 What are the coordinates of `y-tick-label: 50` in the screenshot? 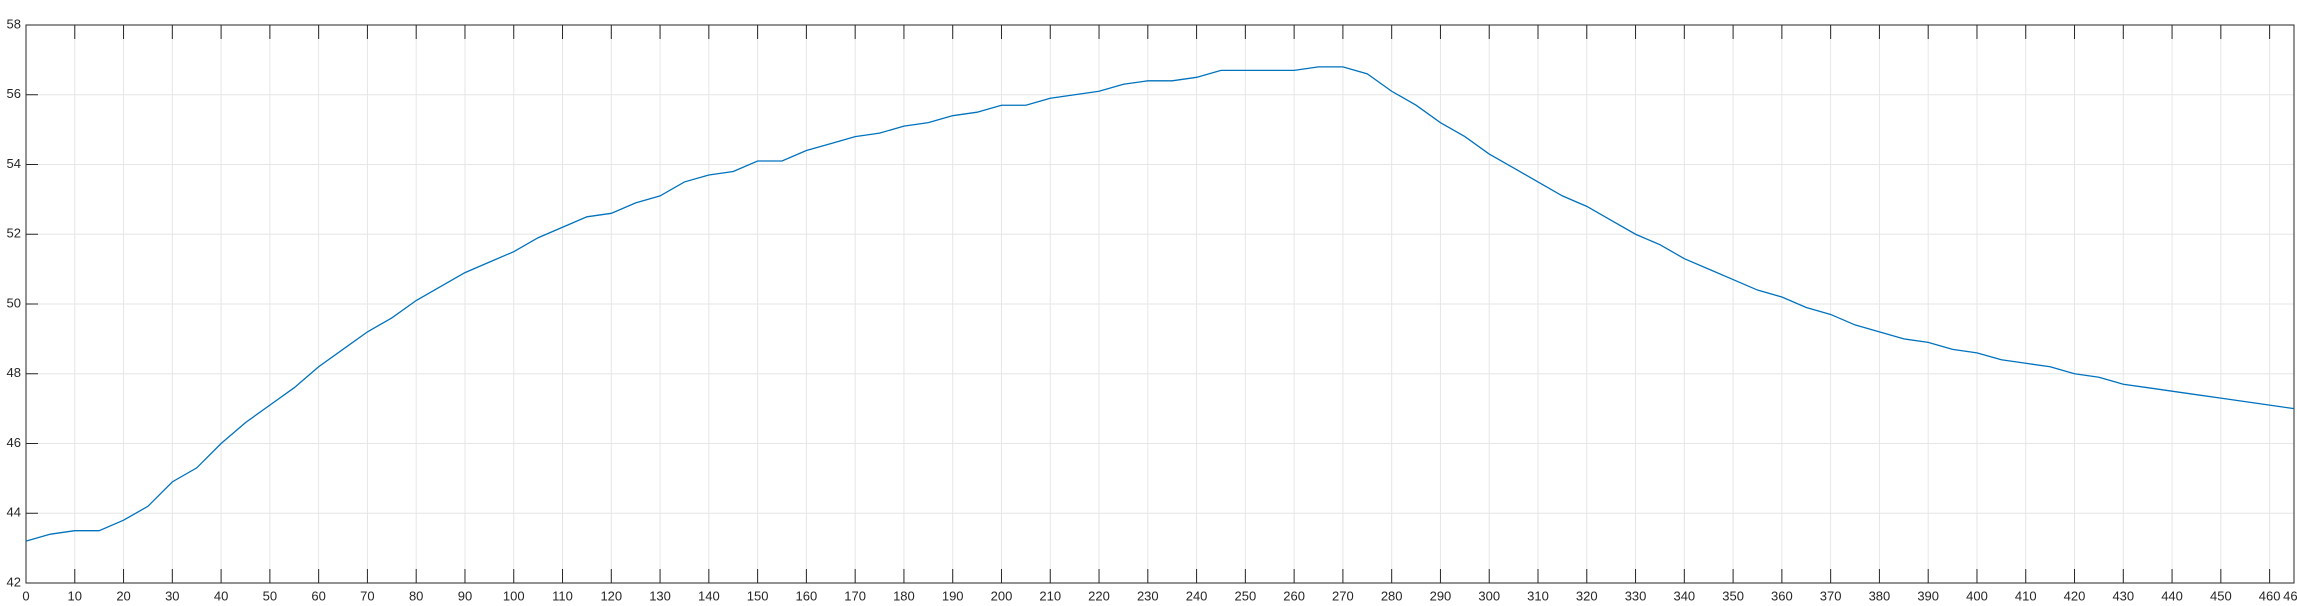 It's located at (14, 302).